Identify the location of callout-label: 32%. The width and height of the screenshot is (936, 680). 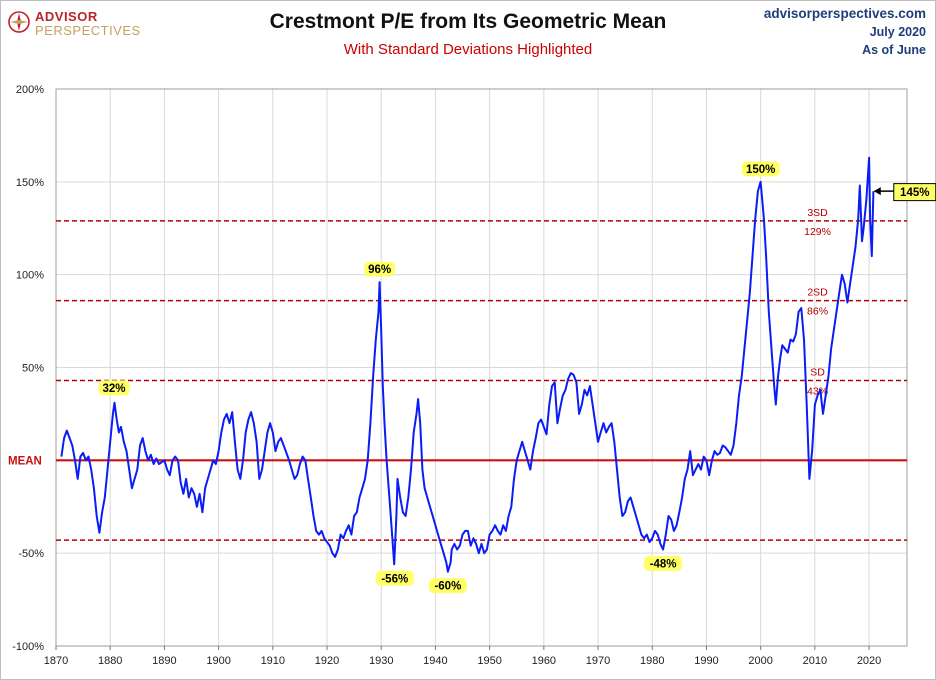
(113, 389).